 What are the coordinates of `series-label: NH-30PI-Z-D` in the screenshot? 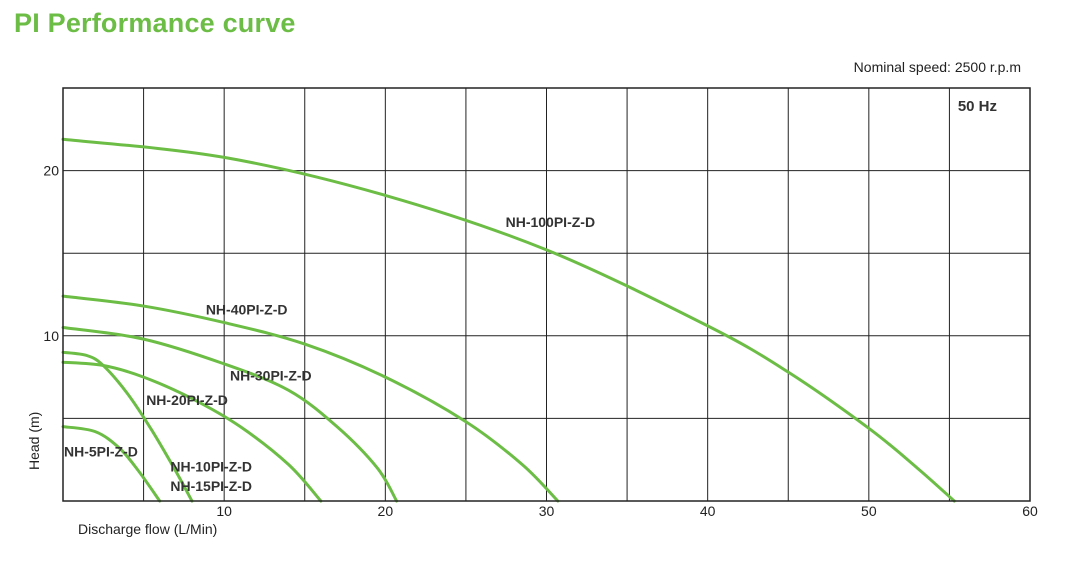 It's located at (271, 375).